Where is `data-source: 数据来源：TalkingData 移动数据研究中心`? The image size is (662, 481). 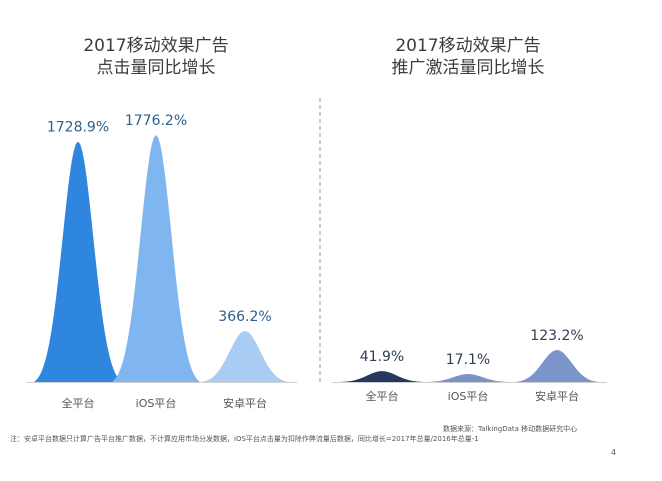
data-source: 数据来源：TalkingData 移动数据研究中心 is located at coordinates (510, 428).